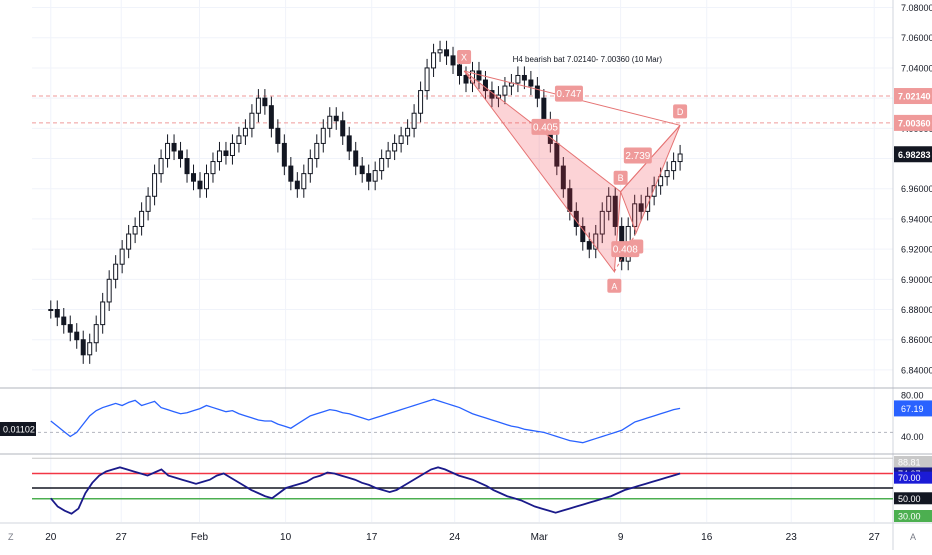 This screenshot has width=932, height=555. What do you see at coordinates (916, 219) in the screenshot?
I see `y-tick-label: 6.94000` at bounding box center [916, 219].